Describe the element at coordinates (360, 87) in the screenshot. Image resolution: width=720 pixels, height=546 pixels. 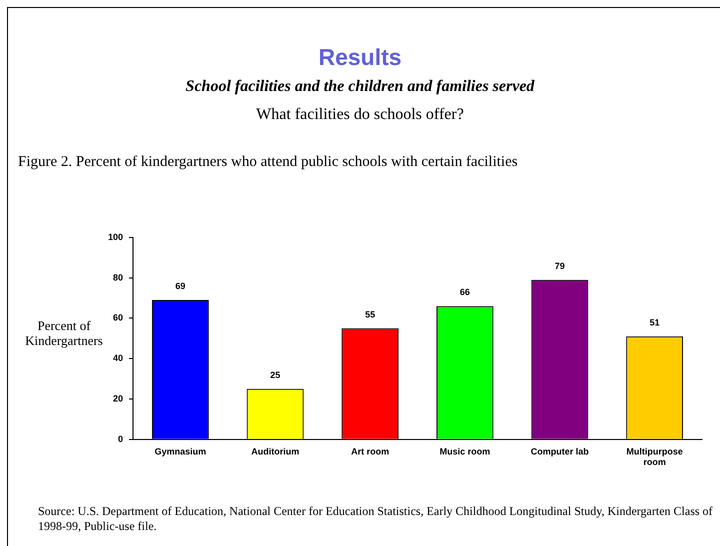
I see `chart-subtitle: School facilities and the children and families served` at that location.